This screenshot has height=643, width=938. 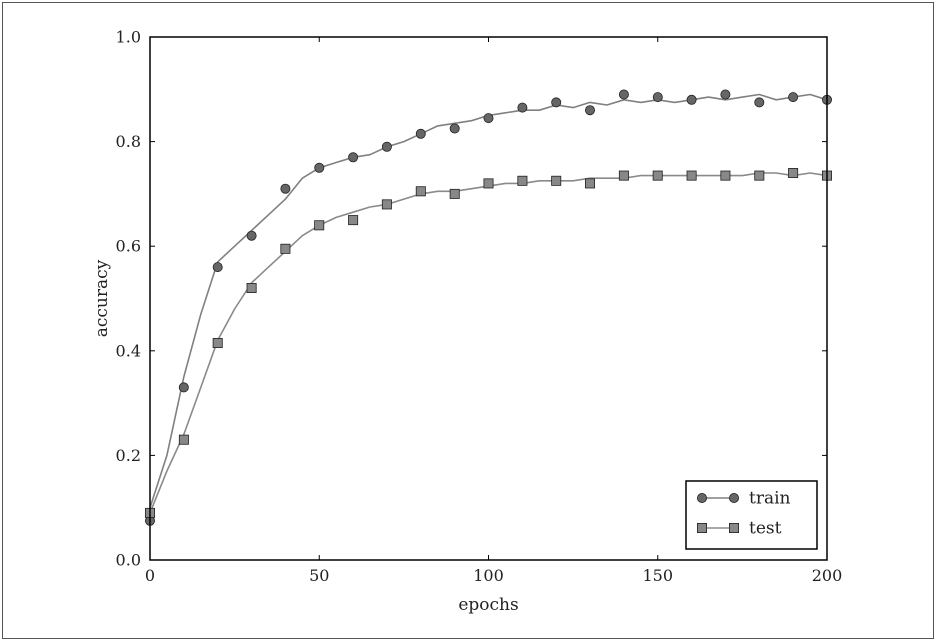 What do you see at coordinates (488, 605) in the screenshot?
I see `x-axis-title: epochs` at bounding box center [488, 605].